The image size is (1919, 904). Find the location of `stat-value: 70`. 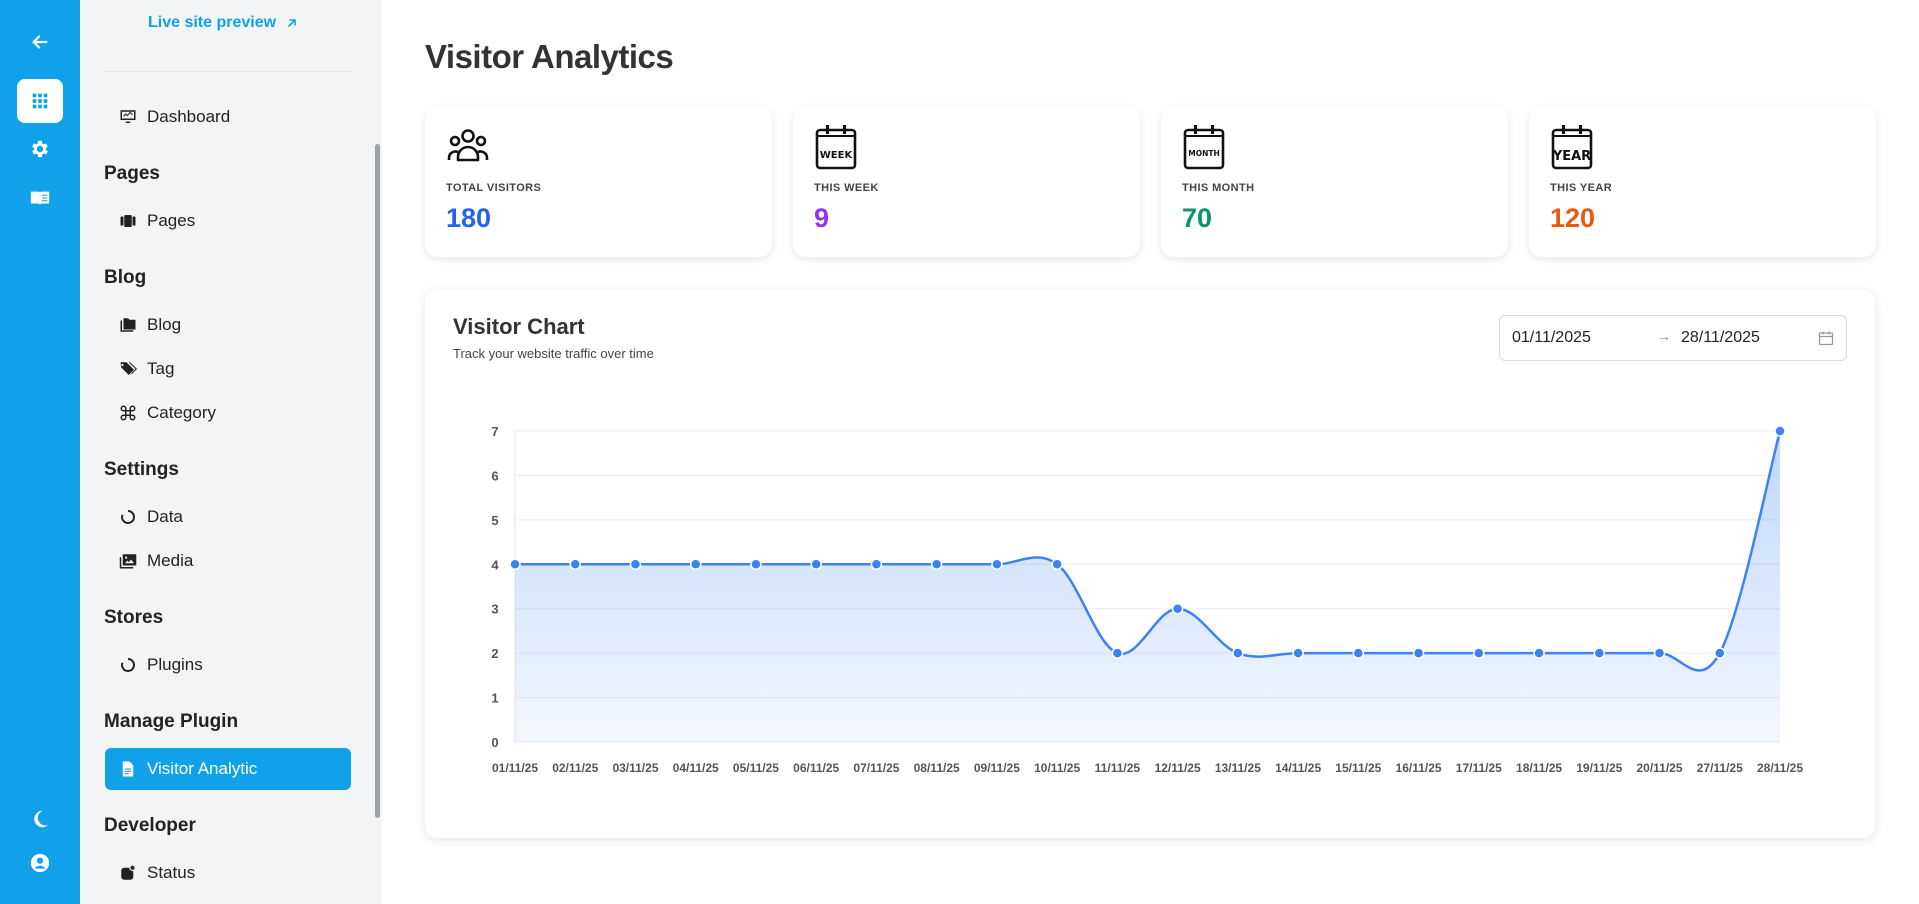

stat-value: 70 is located at coordinates (1197, 218).